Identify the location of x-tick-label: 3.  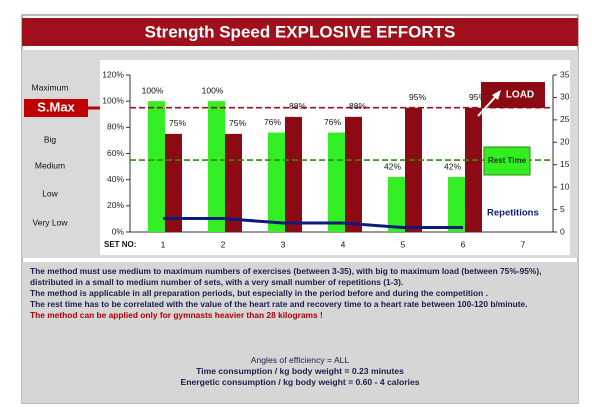
(283, 244).